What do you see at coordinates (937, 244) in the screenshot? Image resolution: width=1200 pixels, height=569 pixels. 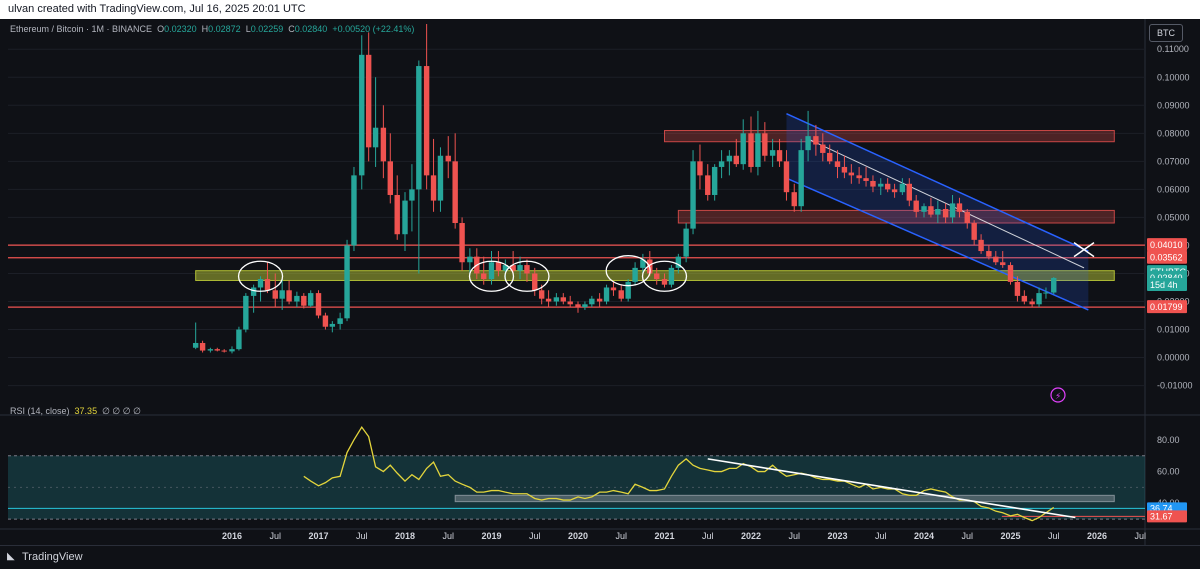 I see `channel-lower-line` at bounding box center [937, 244].